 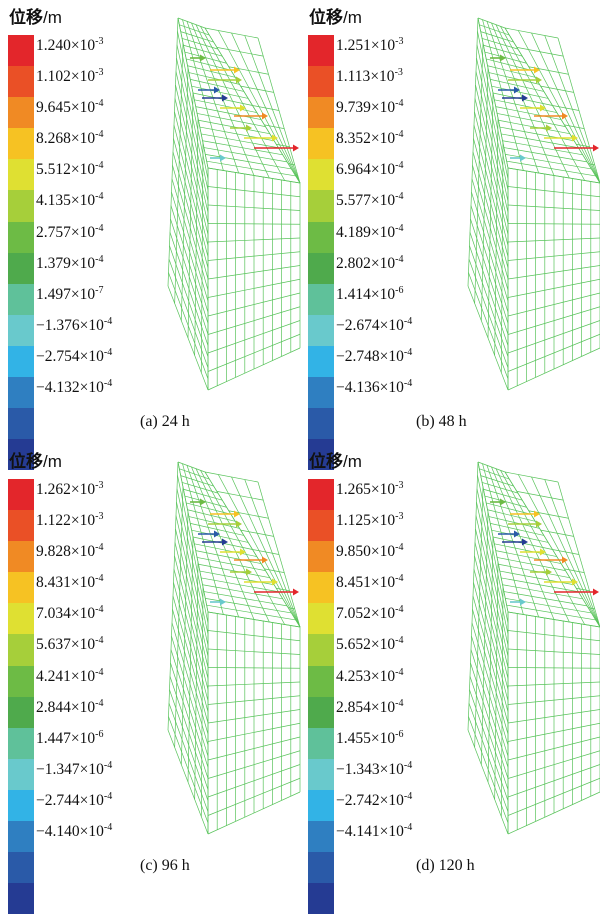 What do you see at coordinates (74, 45) in the screenshot?
I see `legend-label: 1.240×10-3` at bounding box center [74, 45].